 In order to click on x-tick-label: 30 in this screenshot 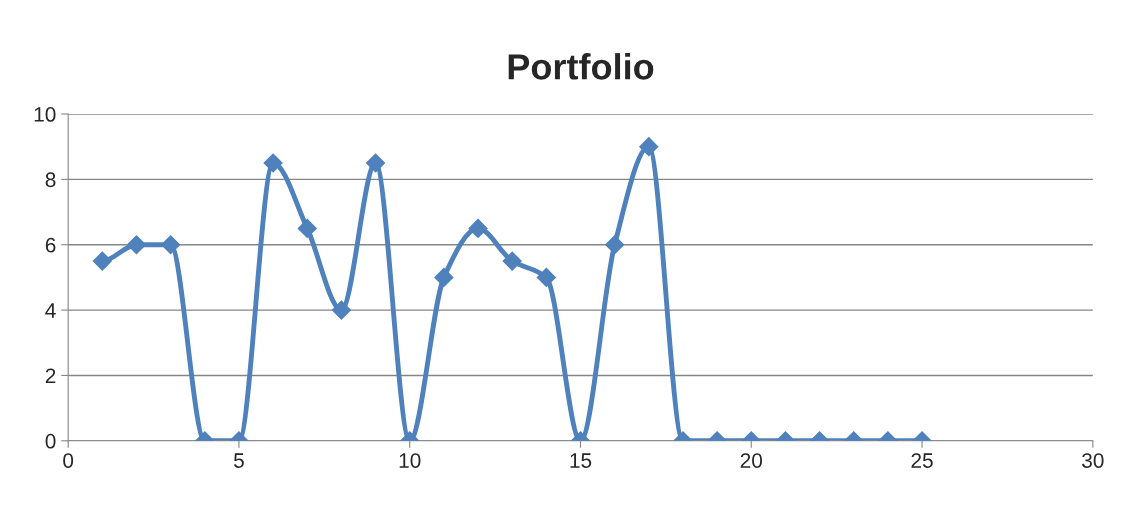, I will do `click(1093, 460)`.